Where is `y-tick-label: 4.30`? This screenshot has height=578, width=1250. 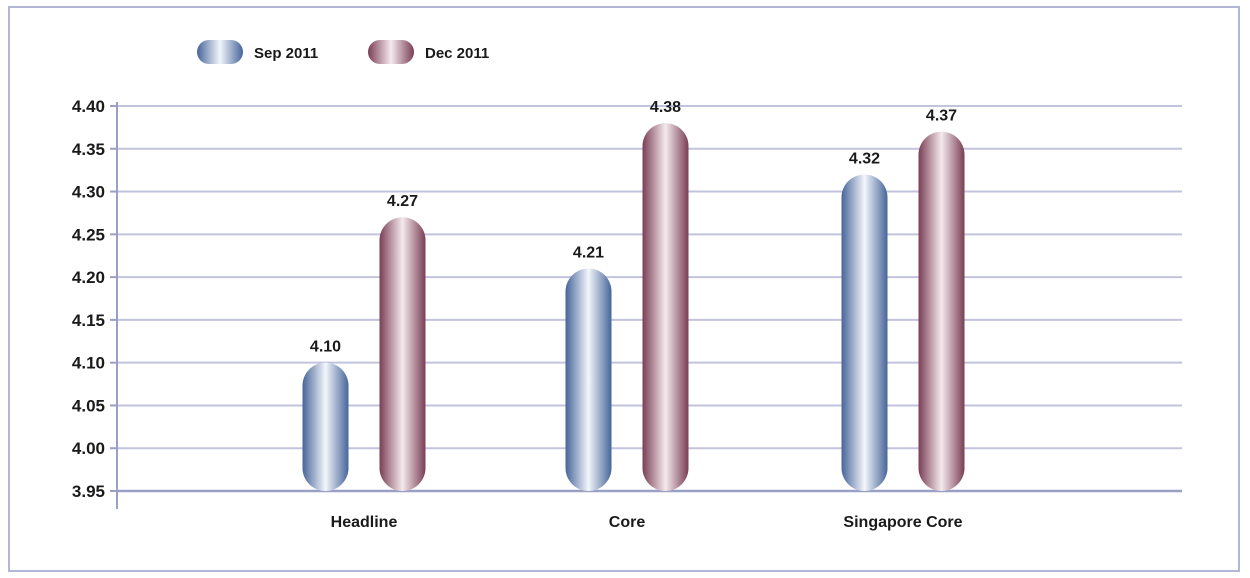
y-tick-label: 4.30 is located at coordinates (88, 192).